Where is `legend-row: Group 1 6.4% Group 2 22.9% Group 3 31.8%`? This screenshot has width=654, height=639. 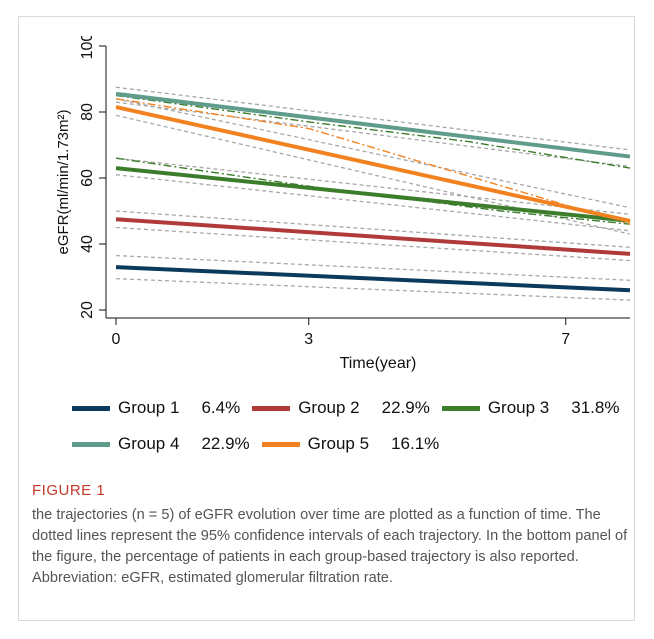
legend-row: Group 1 6.4% Group 2 22.9% Group 3 31.8% is located at coordinates (357, 408).